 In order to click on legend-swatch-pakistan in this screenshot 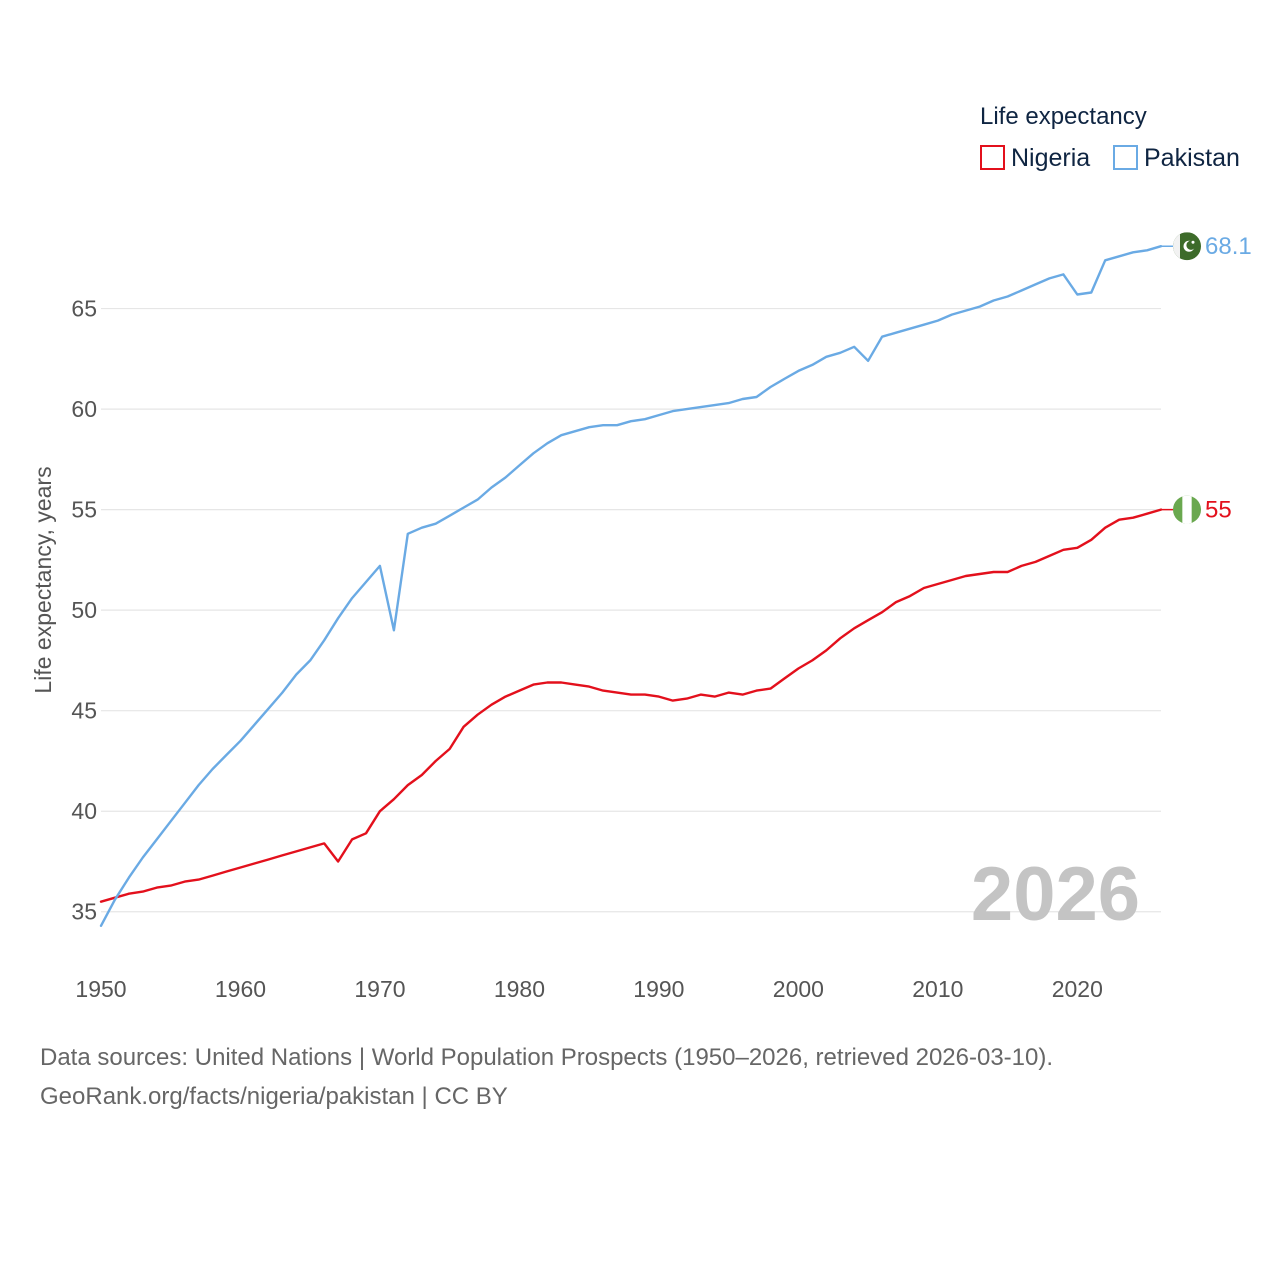, I will do `click(1125, 157)`.